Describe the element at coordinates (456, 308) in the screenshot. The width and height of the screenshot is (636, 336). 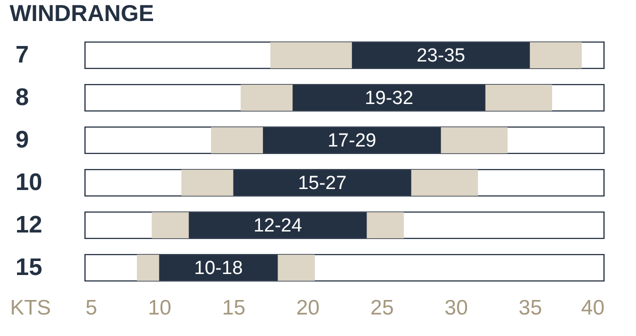
I see `x-tick-label: 30` at that location.